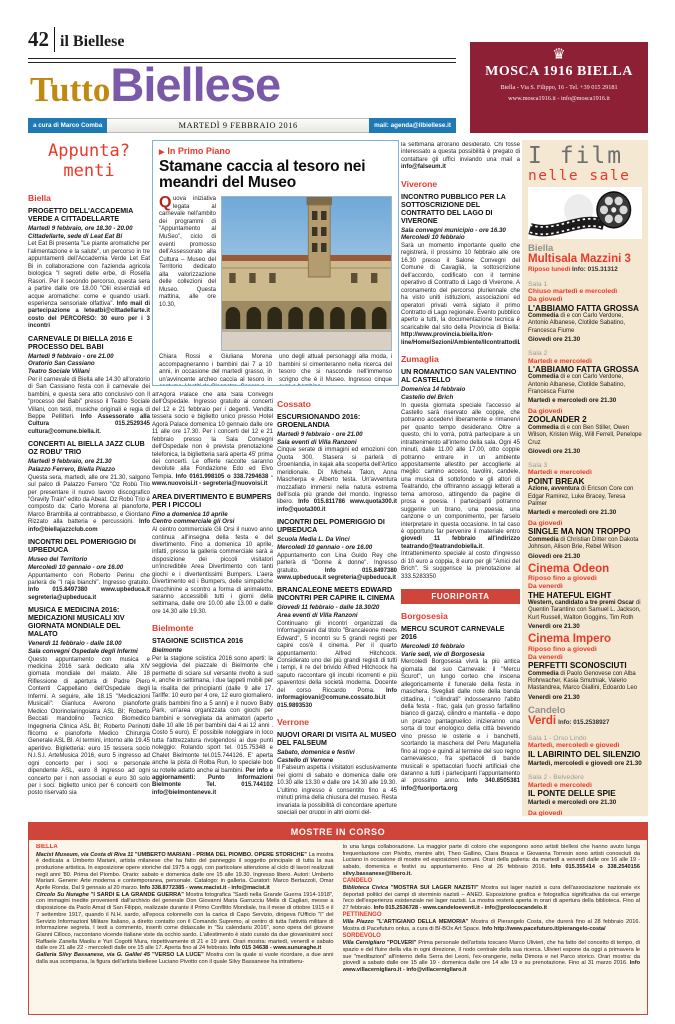 The height and width of the screenshot is (1024, 675). Describe the element at coordinates (443, 654) in the screenshot. I see `article-meta: Varie sedi, vie di Borgosesia` at that location.